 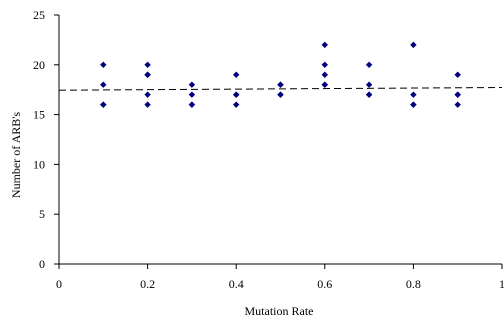 What do you see at coordinates (279, 311) in the screenshot?
I see `x-axis-label: Mutation Rate` at bounding box center [279, 311].